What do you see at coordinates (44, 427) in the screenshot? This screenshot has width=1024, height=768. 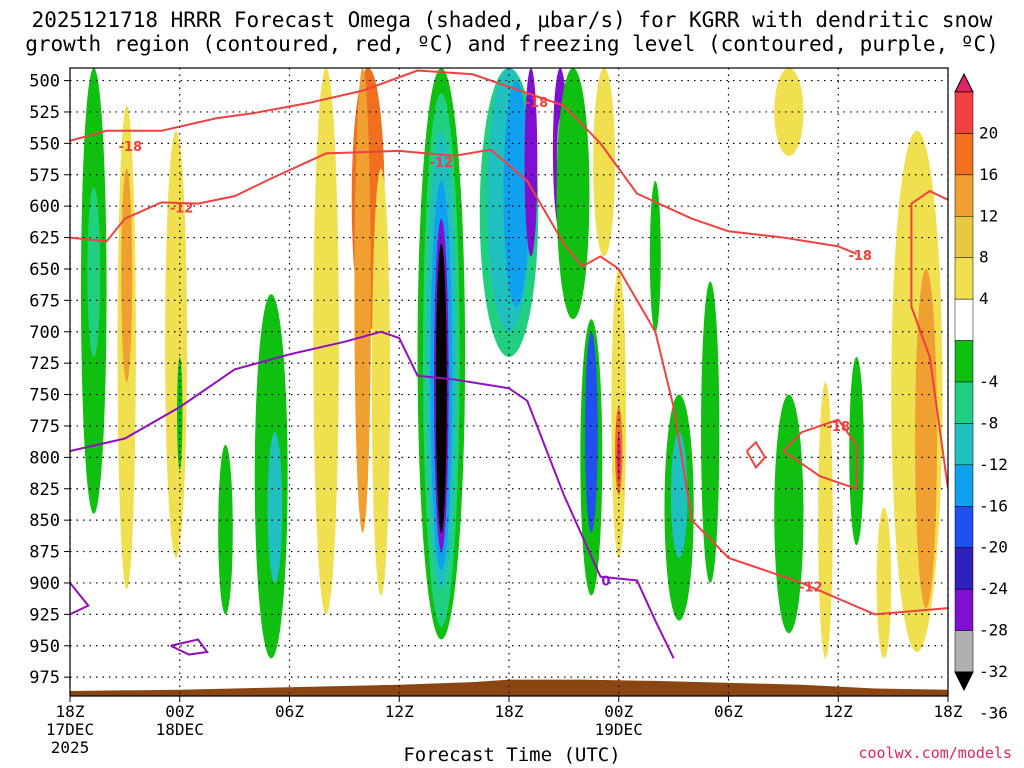 I see `y-tick-label: 775` at bounding box center [44, 427].